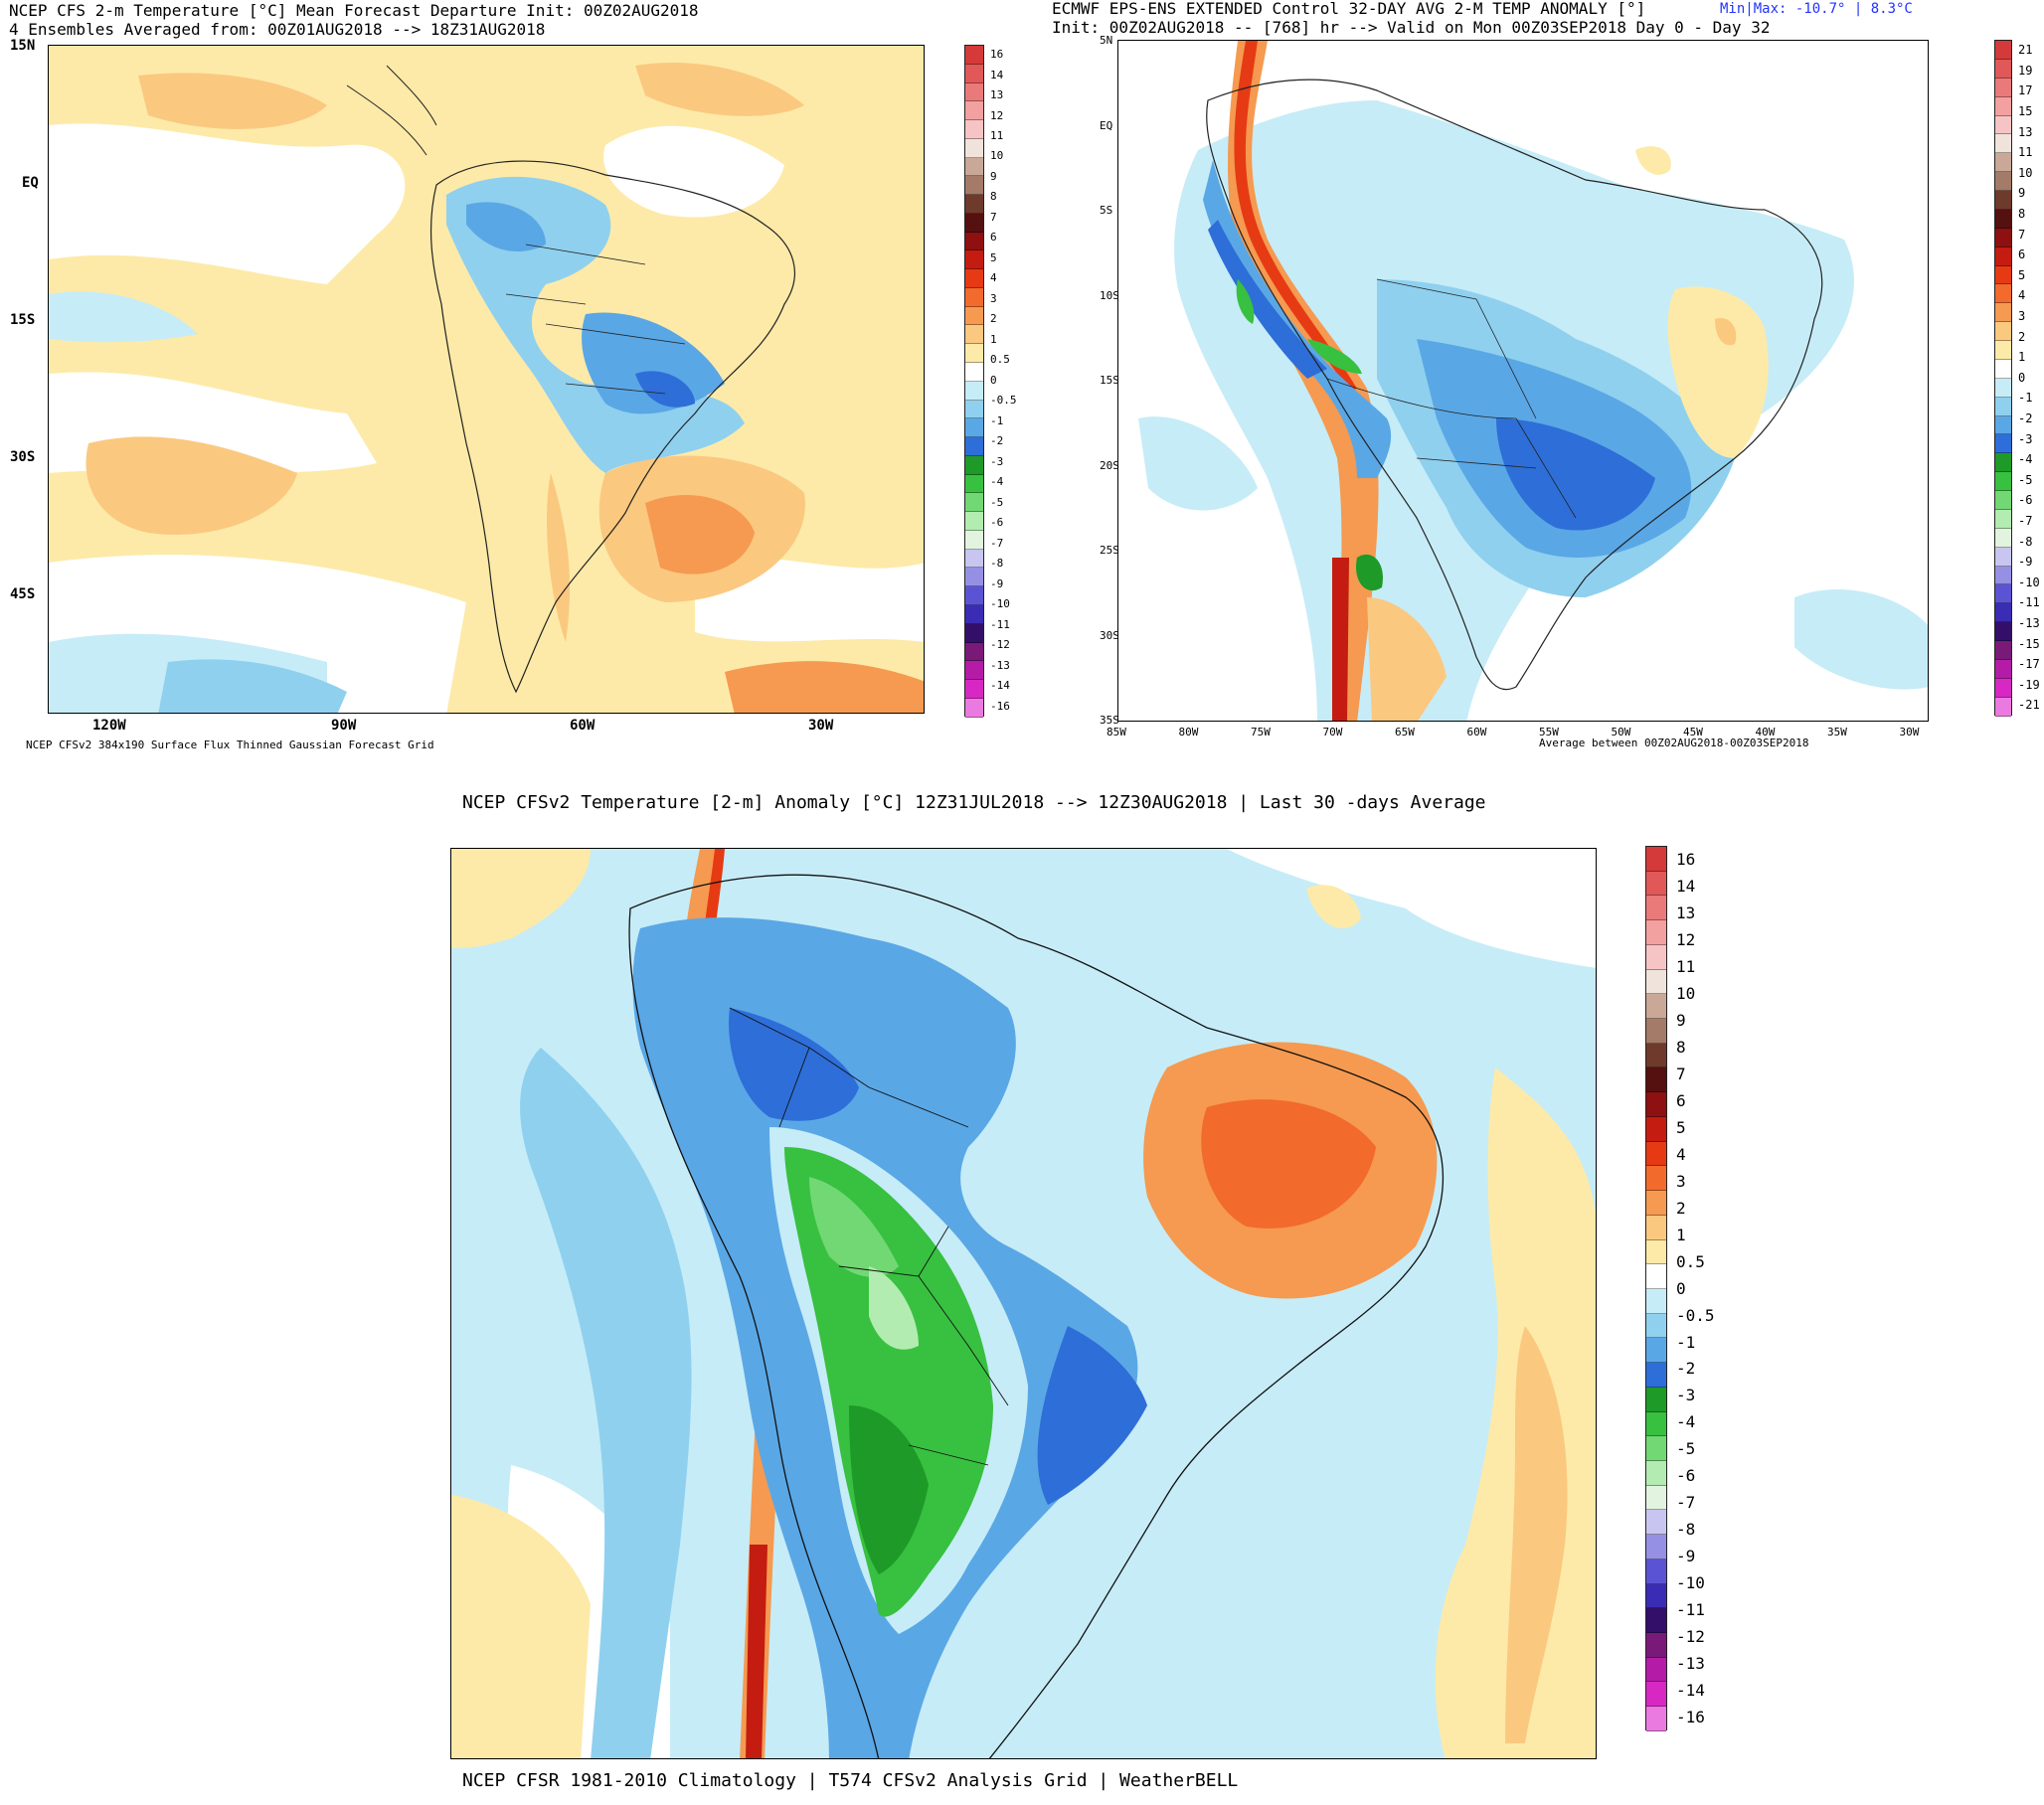 The image size is (2044, 1805). I want to click on panel2-lon-label: 80W, so click(1189, 732).